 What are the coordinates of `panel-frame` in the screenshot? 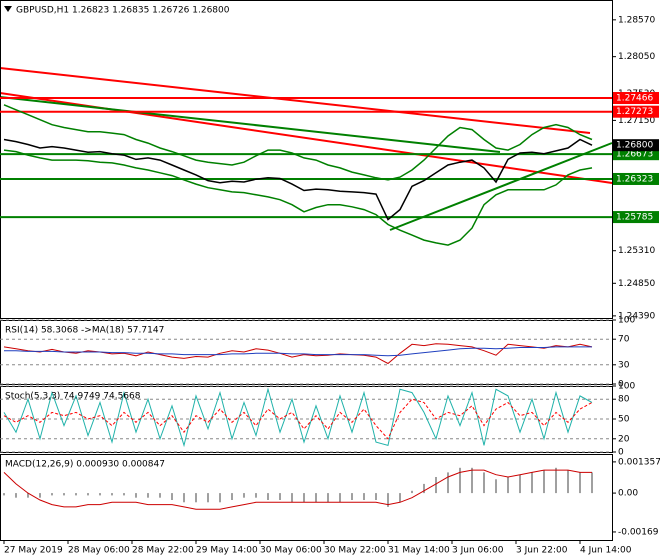 It's located at (306, 497).